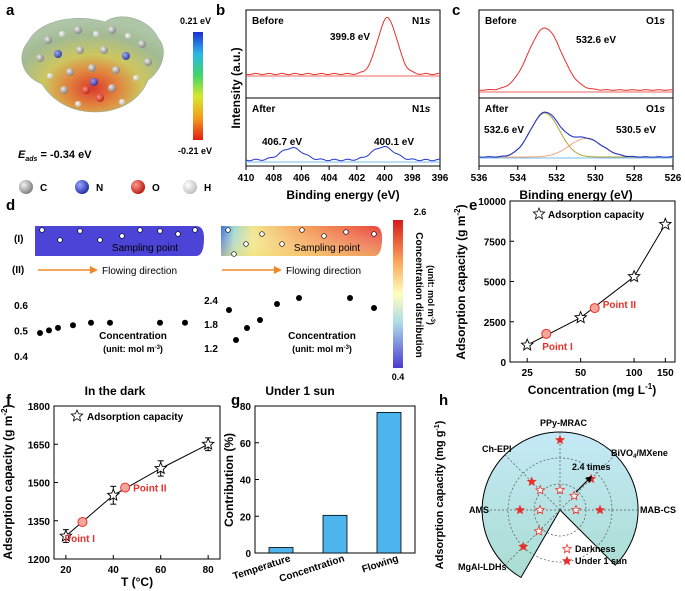  What do you see at coordinates (18, 270) in the screenshot?
I see `d-row-label-2: (II)` at bounding box center [18, 270].